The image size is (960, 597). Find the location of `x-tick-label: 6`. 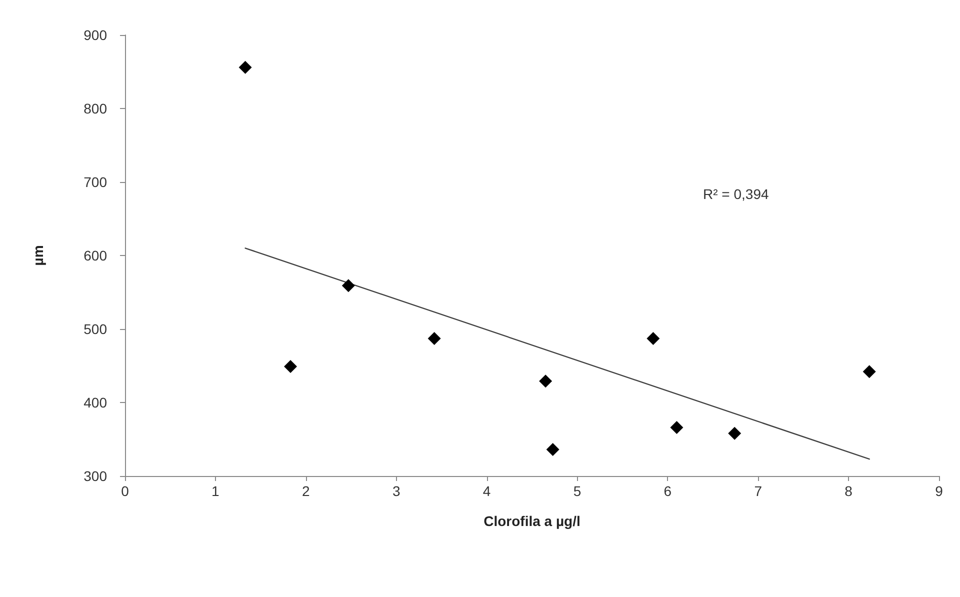

x-tick-label: 6 is located at coordinates (668, 491).